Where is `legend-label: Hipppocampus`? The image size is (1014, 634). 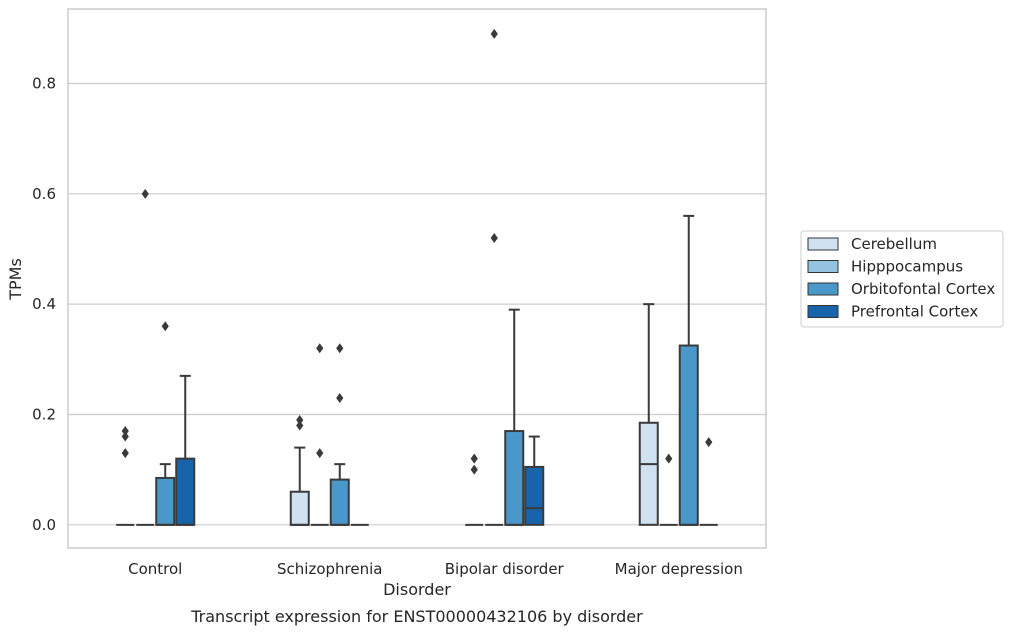
legend-label: Hipppocampus is located at coordinates (907, 267).